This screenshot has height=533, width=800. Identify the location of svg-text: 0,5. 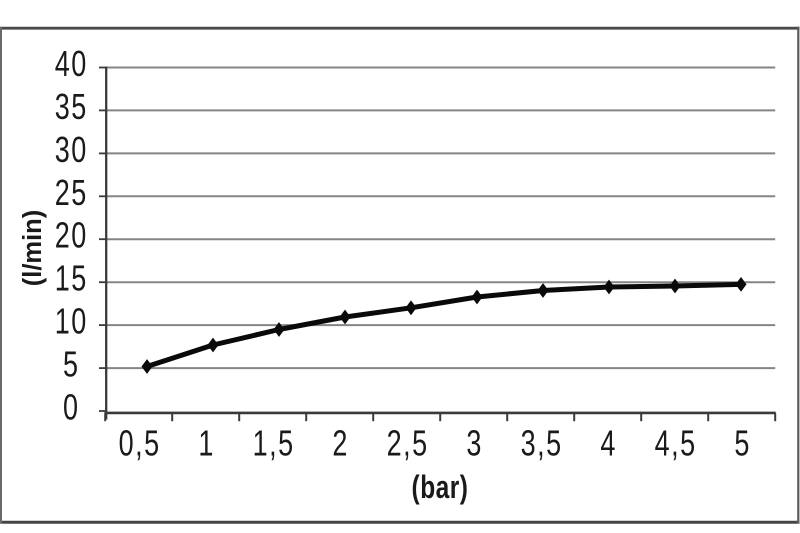
(140, 443).